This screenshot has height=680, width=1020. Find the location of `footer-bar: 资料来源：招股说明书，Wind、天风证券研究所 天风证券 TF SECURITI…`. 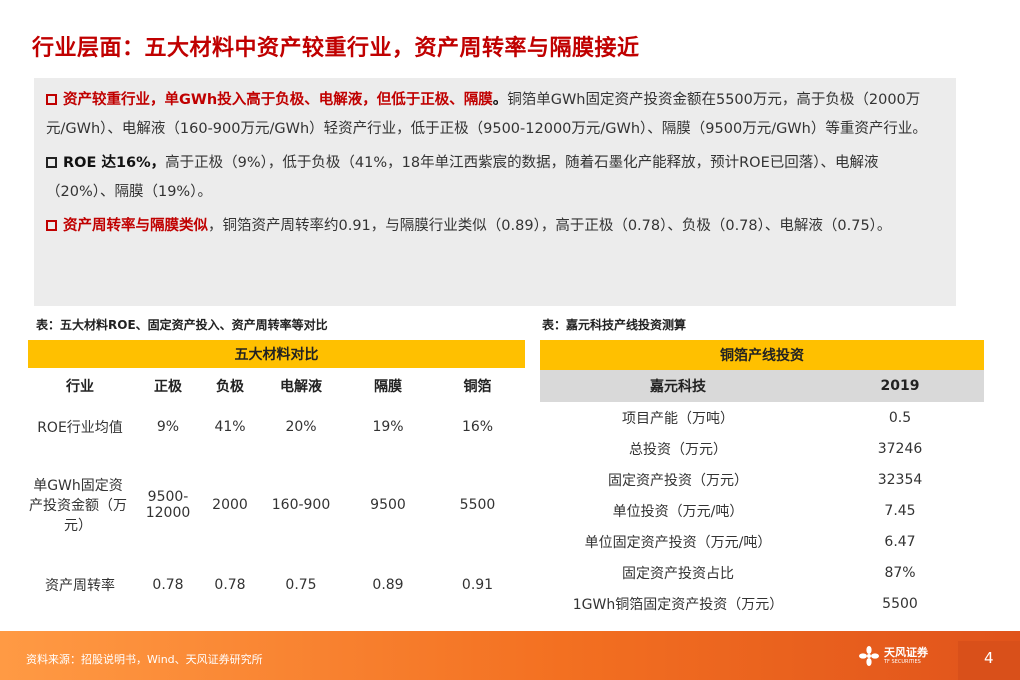

footer-bar: 资料来源：招股说明书，Wind、天风证券研究所 天风证券 TF SECURITI… is located at coordinates (510, 655).